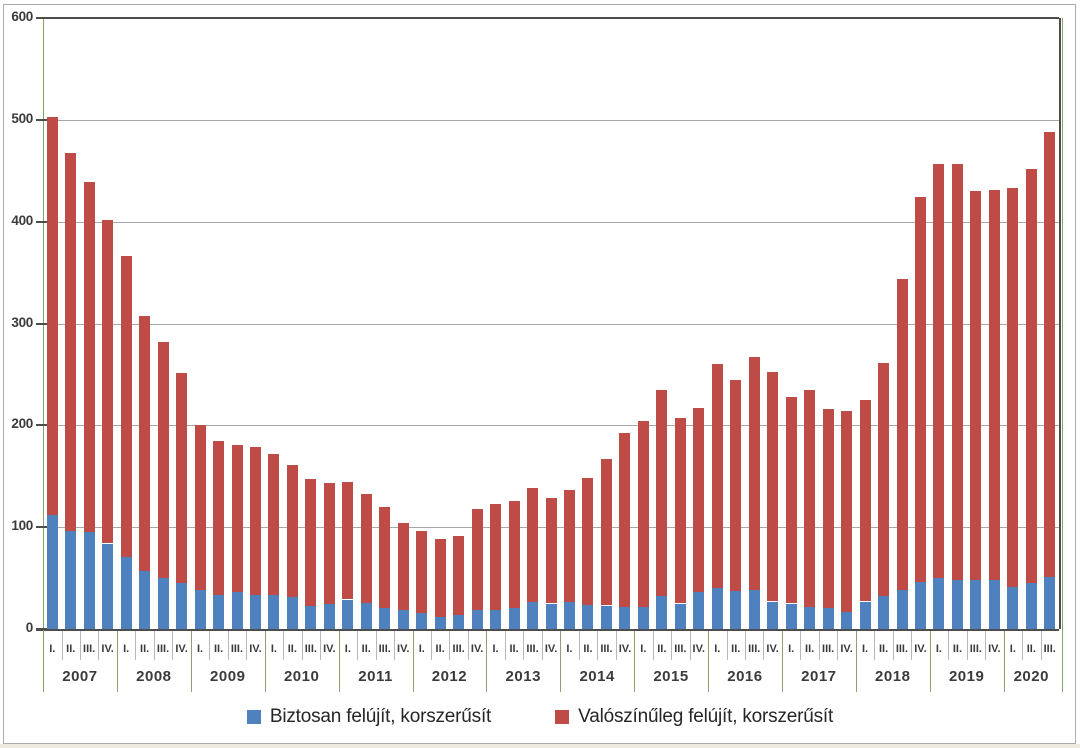 Image resolution: width=1080 pixels, height=748 pixels. Describe the element at coordinates (856, 661) in the screenshot. I see `year-separator-2017` at that location.